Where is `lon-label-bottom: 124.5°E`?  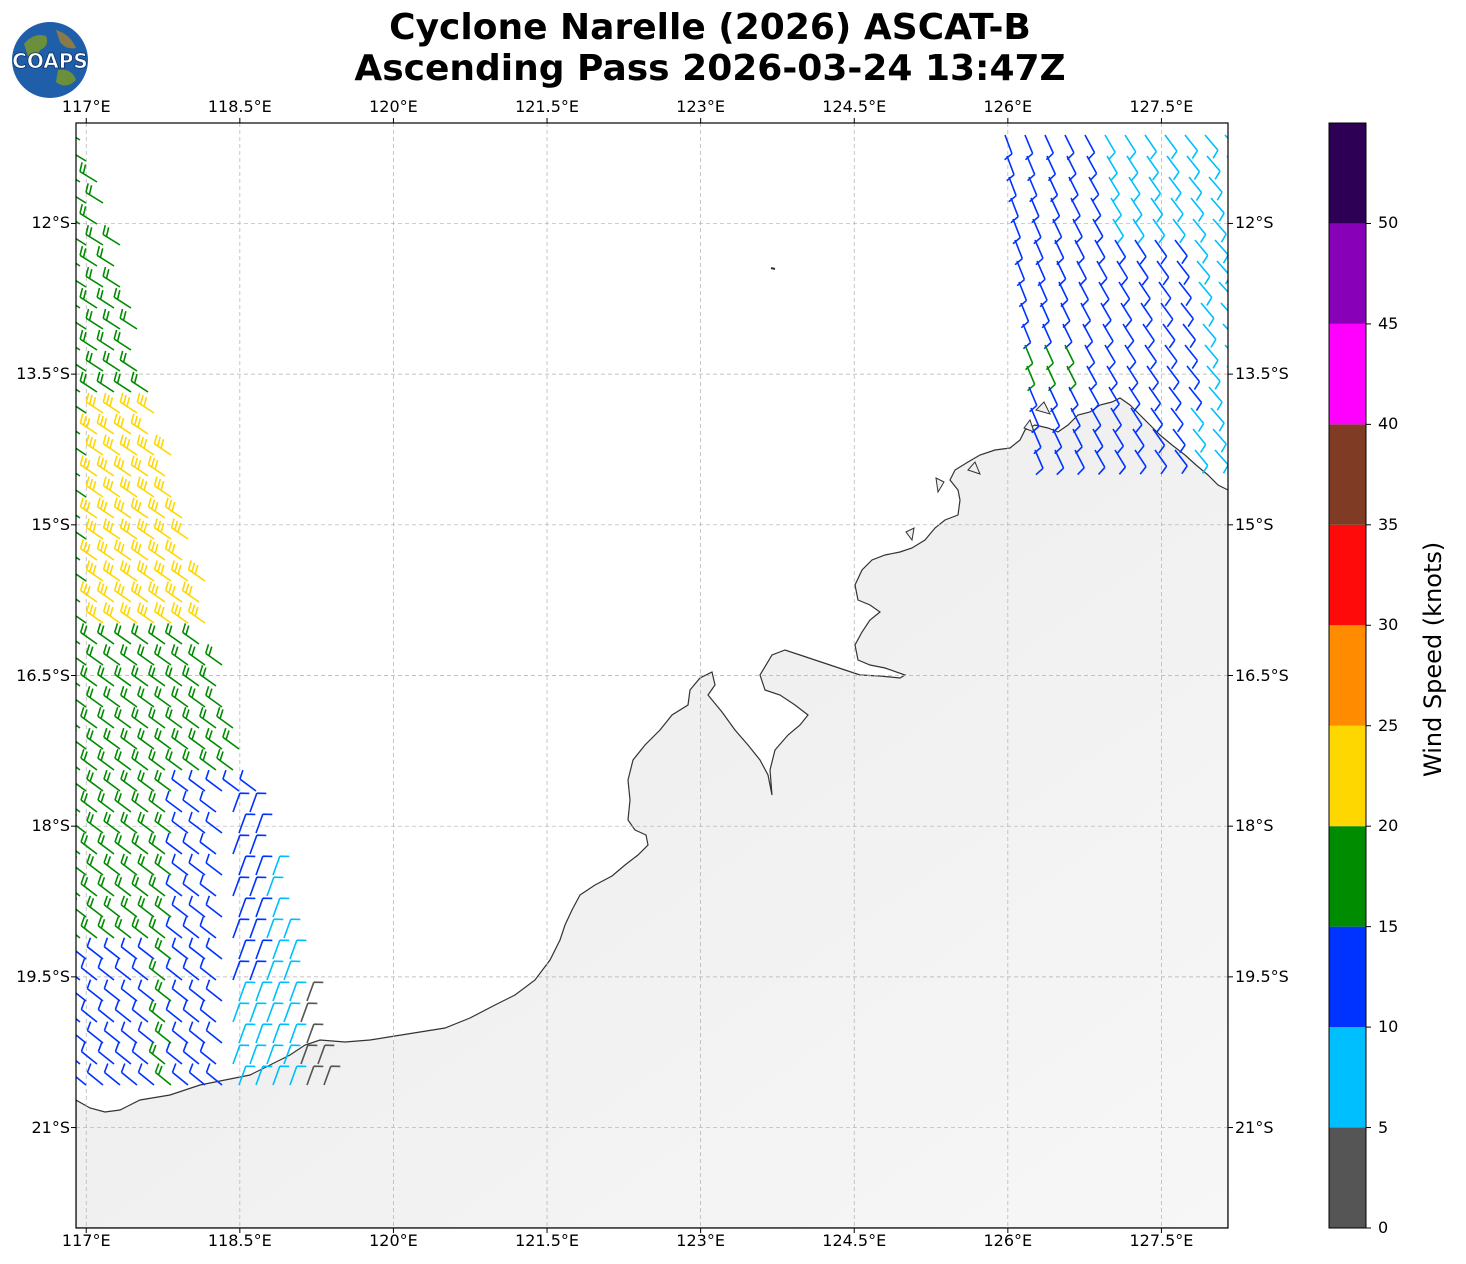 lon-label-bottom: 124.5°E is located at coordinates (854, 1240).